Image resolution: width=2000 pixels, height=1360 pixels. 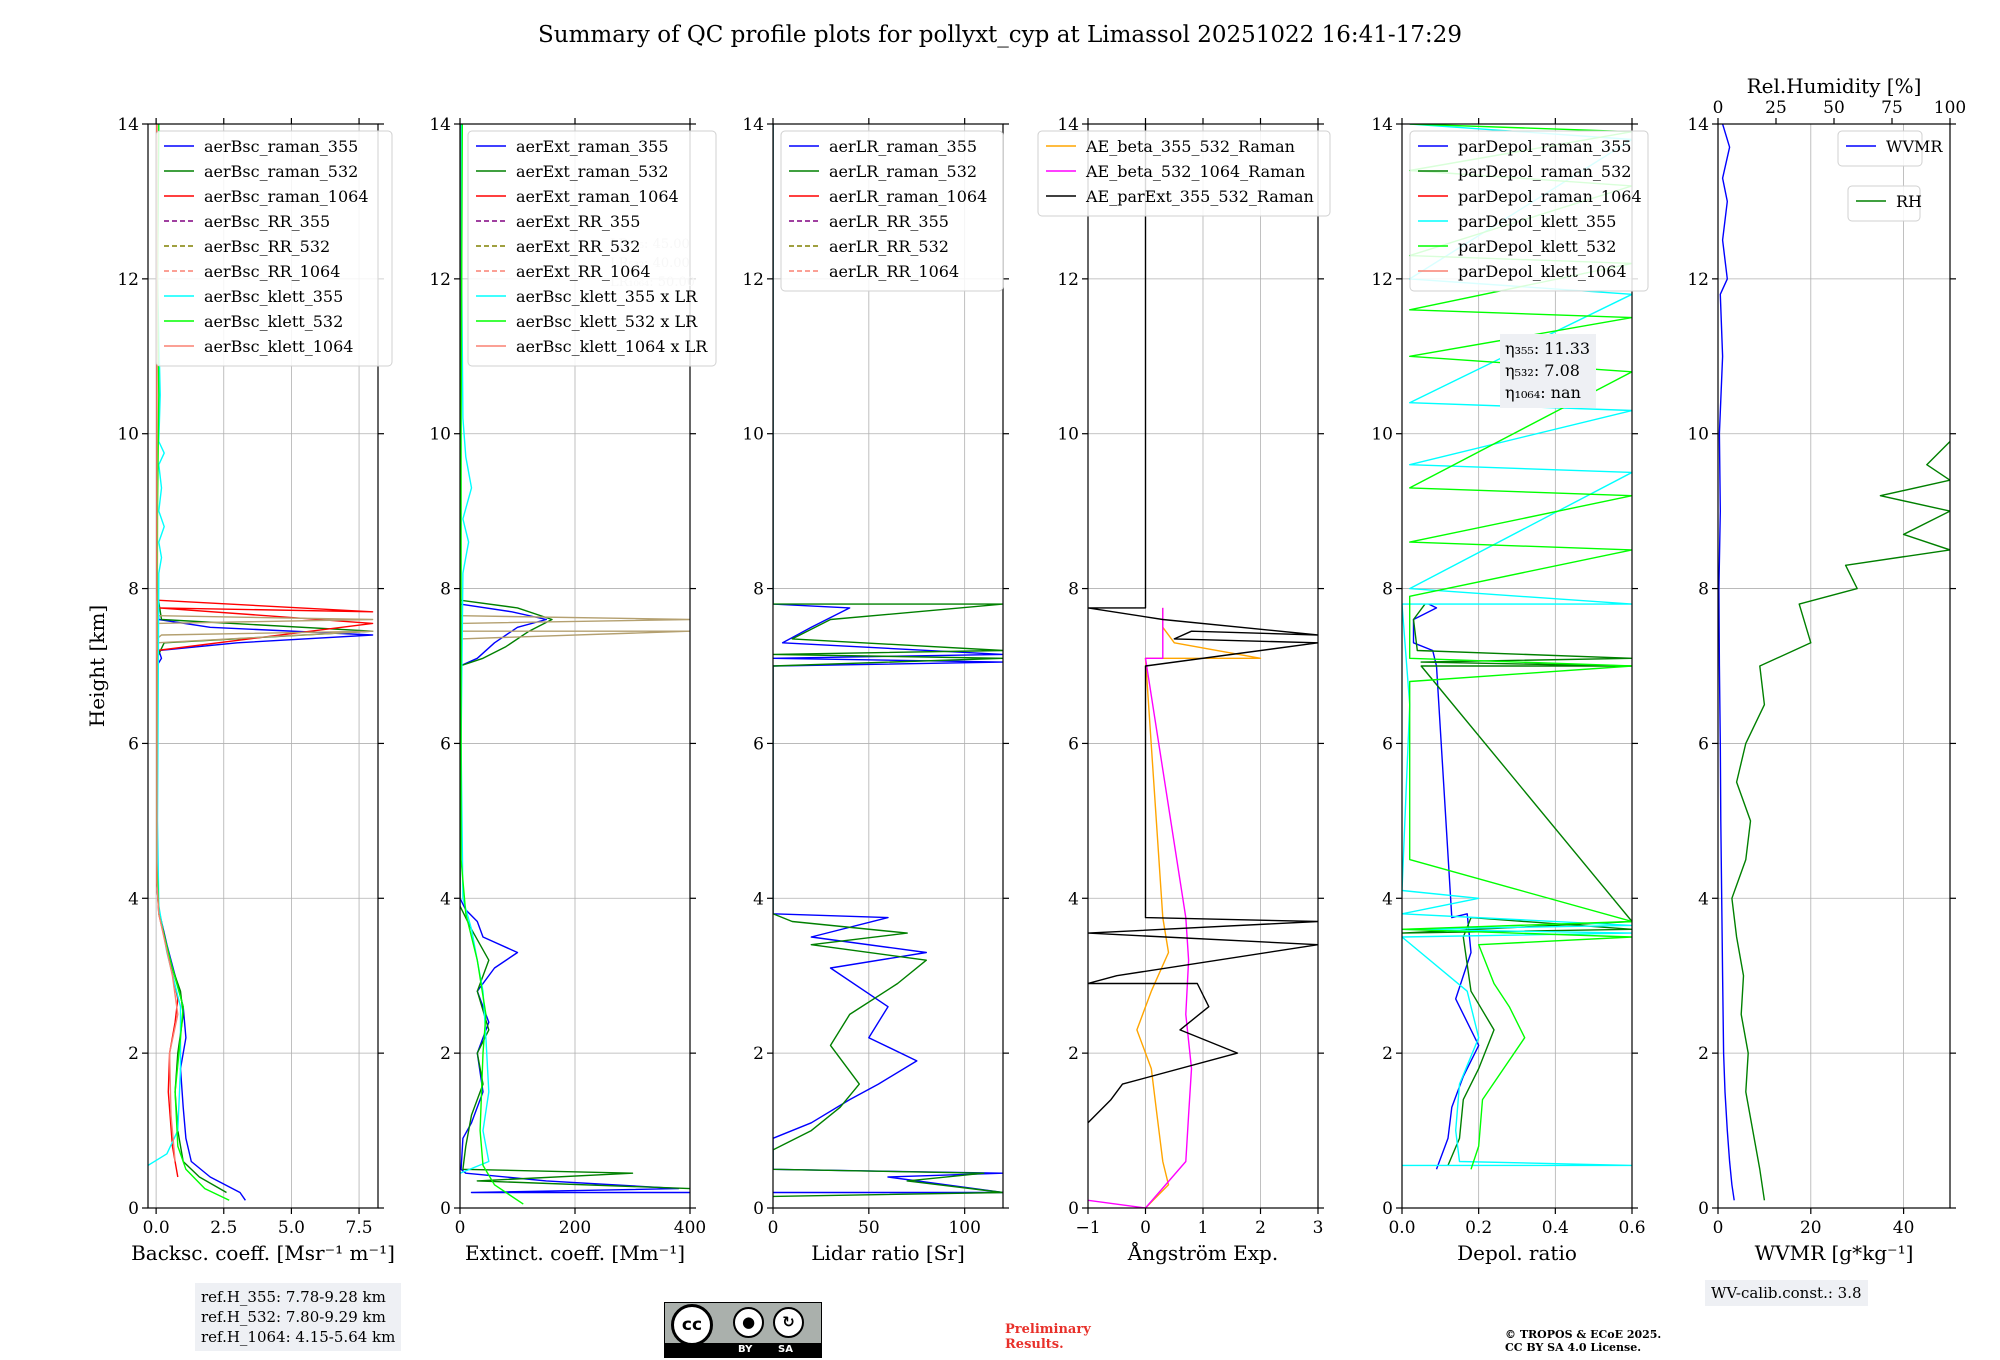 What do you see at coordinates (128, 280) in the screenshot?
I see `backscatter-ytick-label: 12` at bounding box center [128, 280].